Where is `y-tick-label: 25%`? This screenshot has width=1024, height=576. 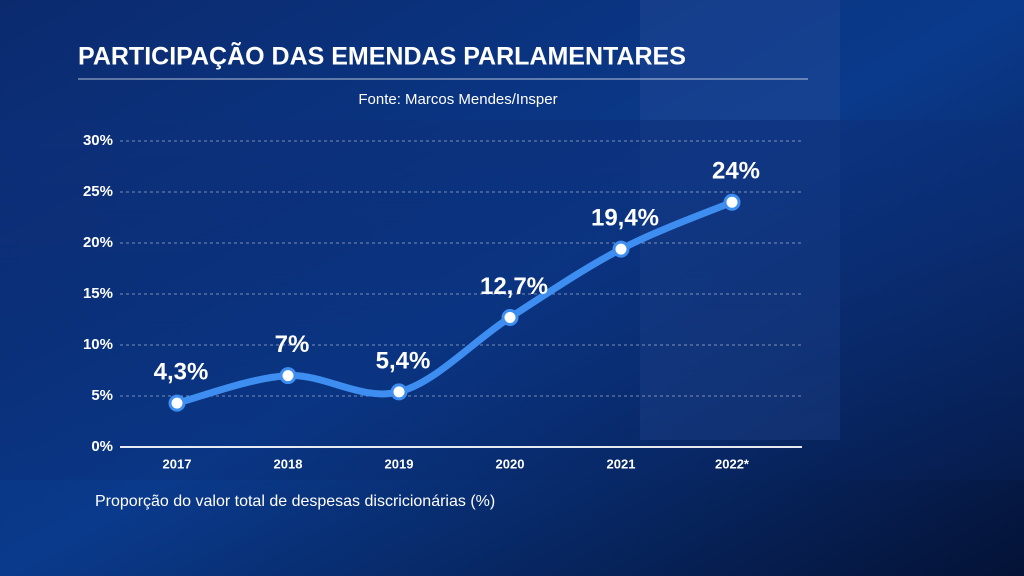
y-tick-label: 25% is located at coordinates (98, 191).